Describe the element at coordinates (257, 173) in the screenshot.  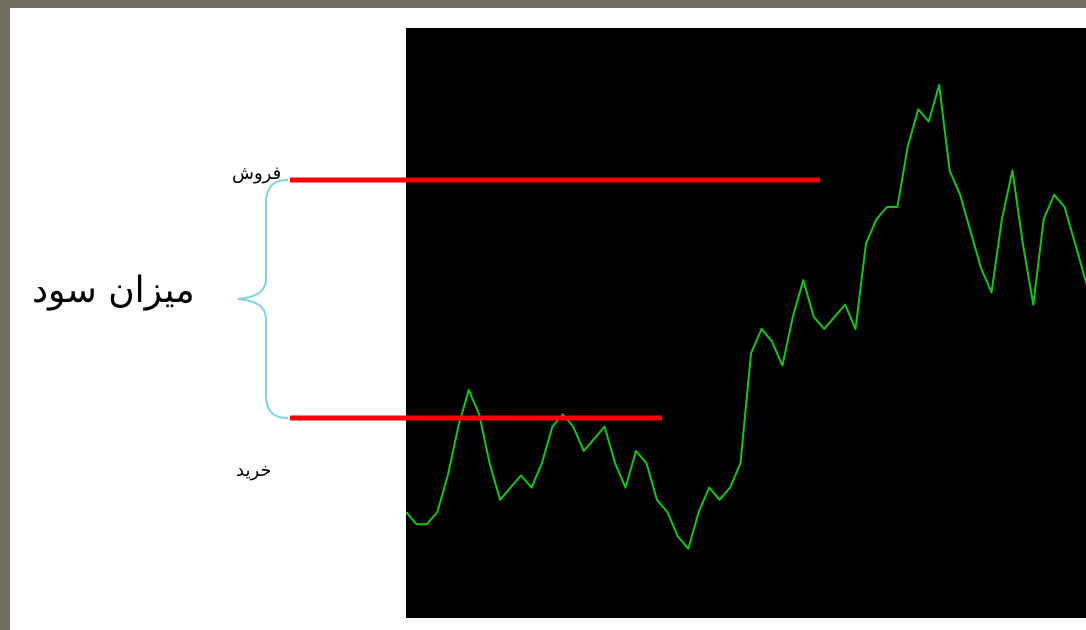
I see `sell-label: فروش` at that location.